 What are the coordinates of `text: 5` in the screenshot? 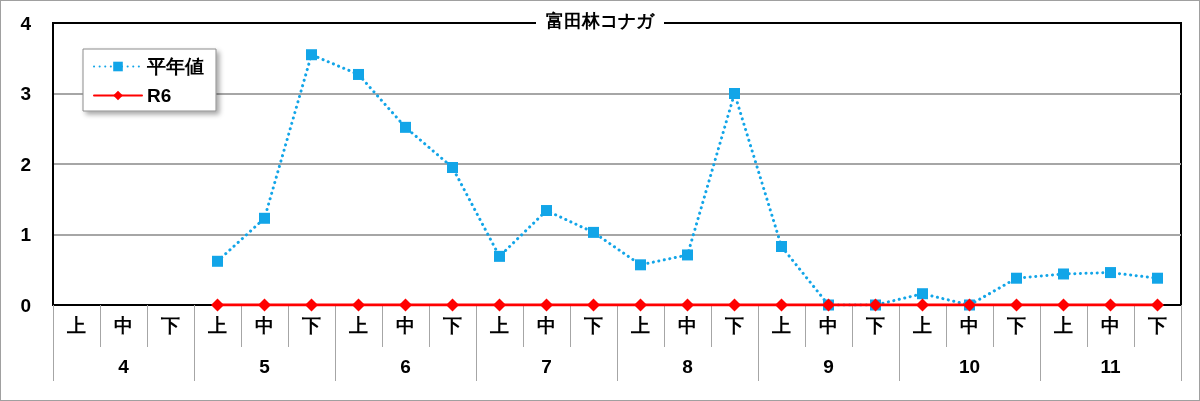 It's located at (265, 366).